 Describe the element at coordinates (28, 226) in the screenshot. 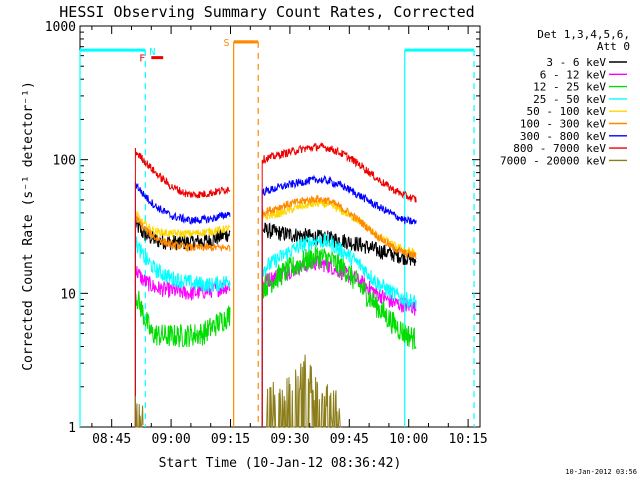

I see `y-axis-label: Corrected Count Rate (s⁻¹ detector⁻¹)` at that location.